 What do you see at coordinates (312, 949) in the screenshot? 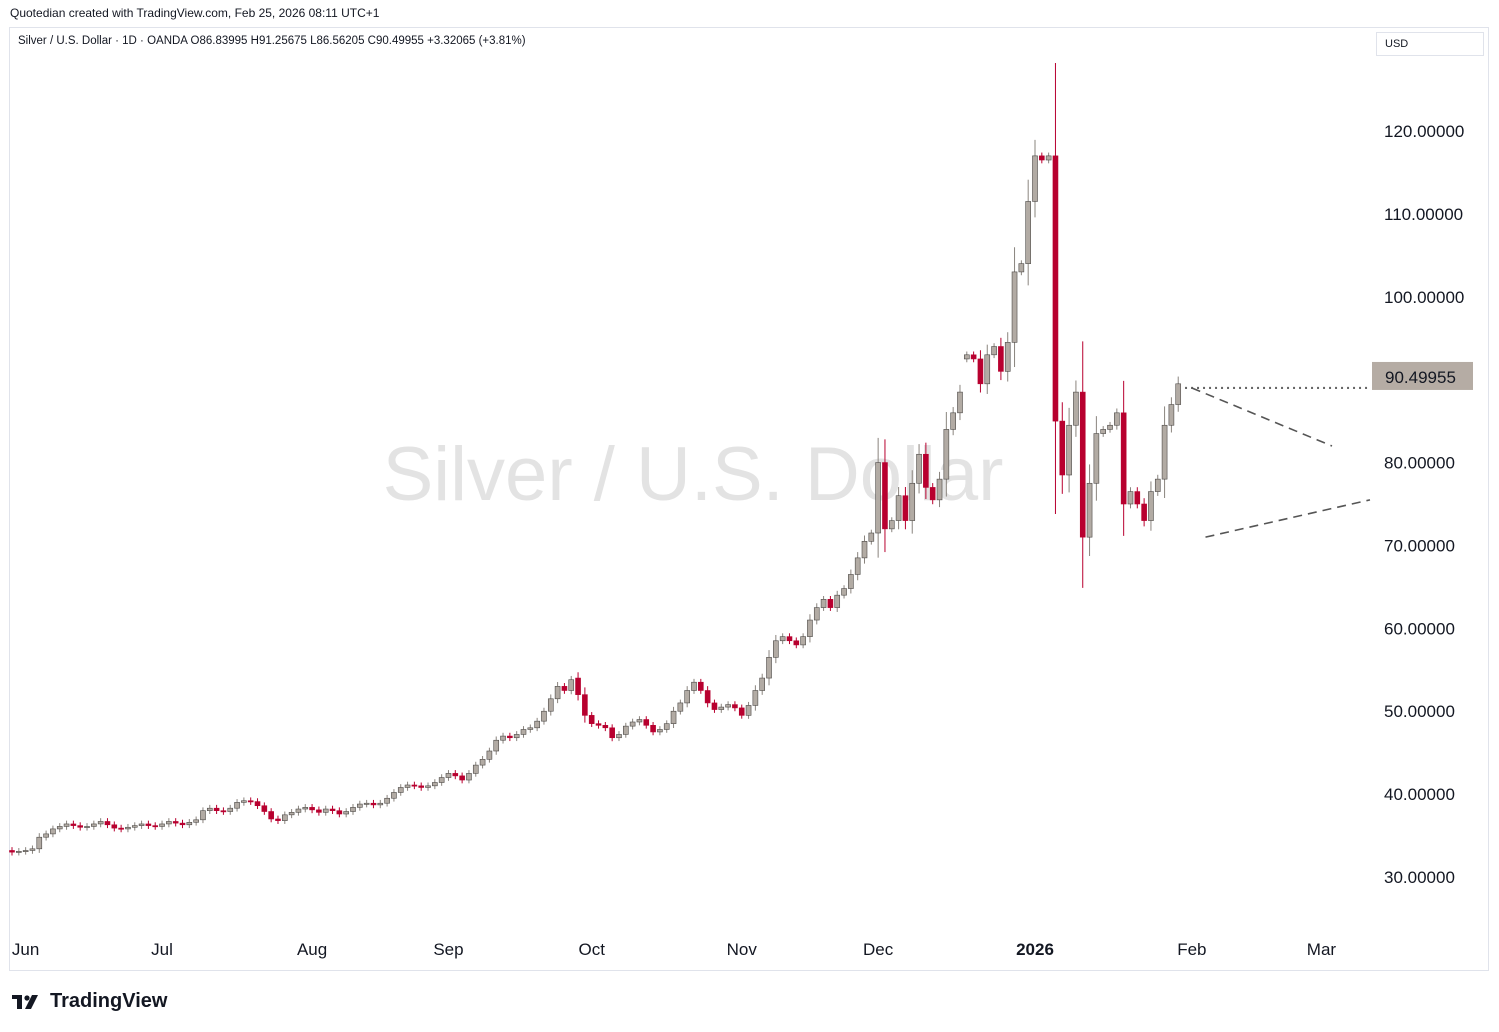
I see `time-tick-label: Aug` at bounding box center [312, 949].